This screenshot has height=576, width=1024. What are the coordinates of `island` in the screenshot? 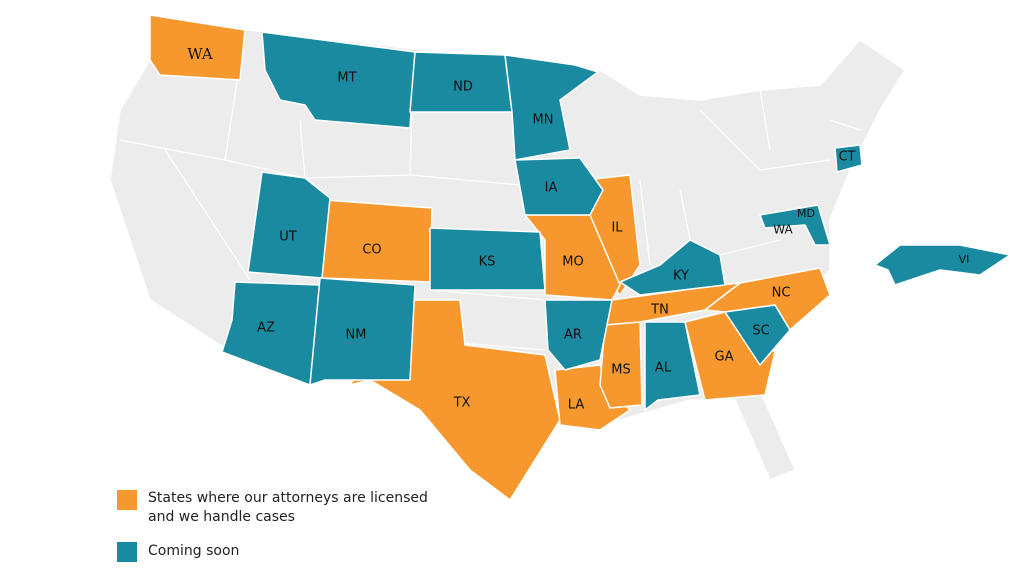 It's located at (942, 265).